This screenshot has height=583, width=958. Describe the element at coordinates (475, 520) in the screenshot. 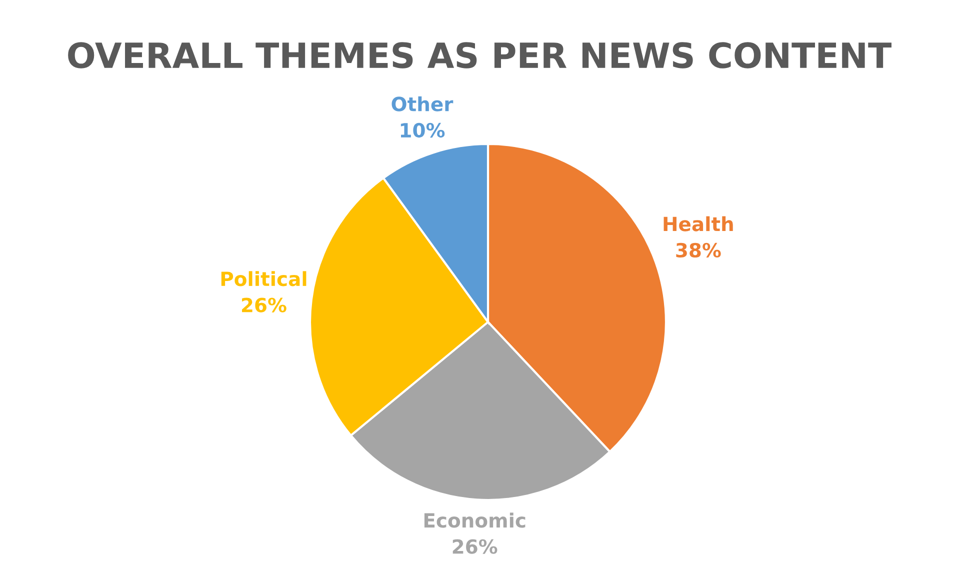

I see `slice-label: Economic` at that location.